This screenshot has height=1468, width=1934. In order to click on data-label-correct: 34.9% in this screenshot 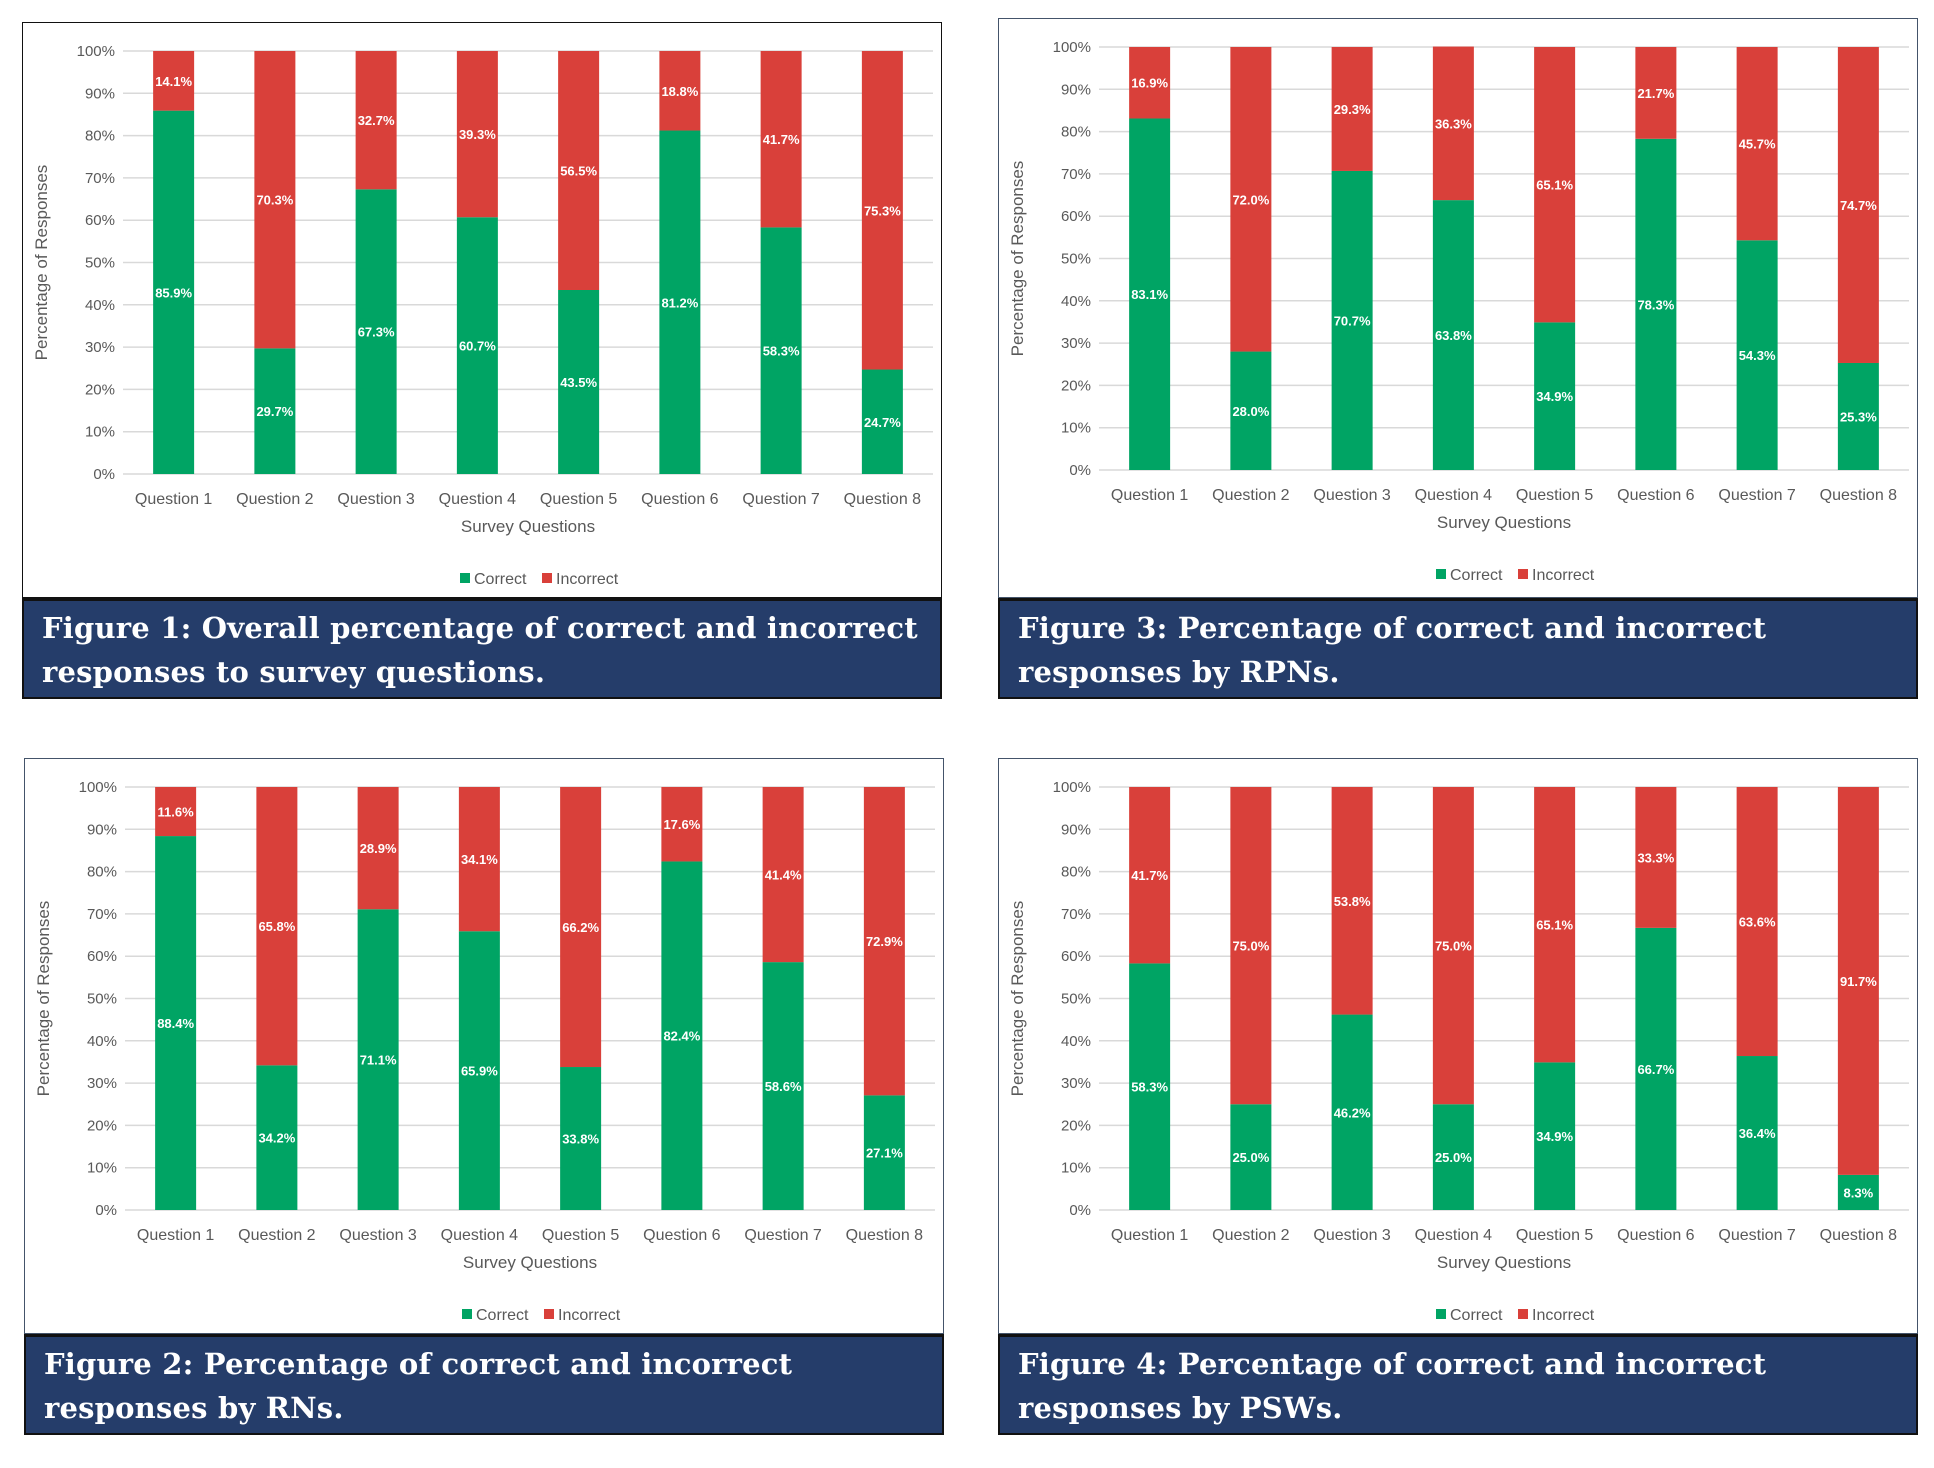, I will do `click(1554, 1136)`.